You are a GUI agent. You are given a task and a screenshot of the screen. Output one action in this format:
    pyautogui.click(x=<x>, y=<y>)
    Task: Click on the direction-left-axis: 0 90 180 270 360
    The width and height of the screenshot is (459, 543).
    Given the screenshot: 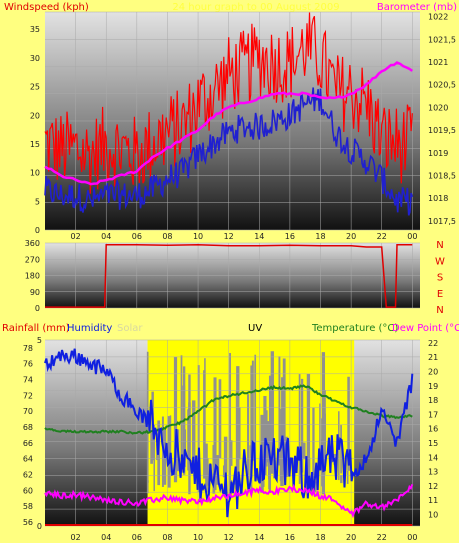 What is the action you would take?
    pyautogui.click(x=32, y=276)
    